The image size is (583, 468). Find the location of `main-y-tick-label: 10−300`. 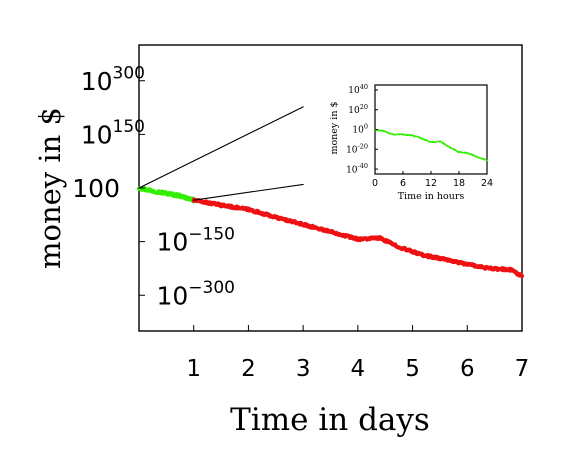

main-y-tick-label: 10−300 is located at coordinates (195, 294).